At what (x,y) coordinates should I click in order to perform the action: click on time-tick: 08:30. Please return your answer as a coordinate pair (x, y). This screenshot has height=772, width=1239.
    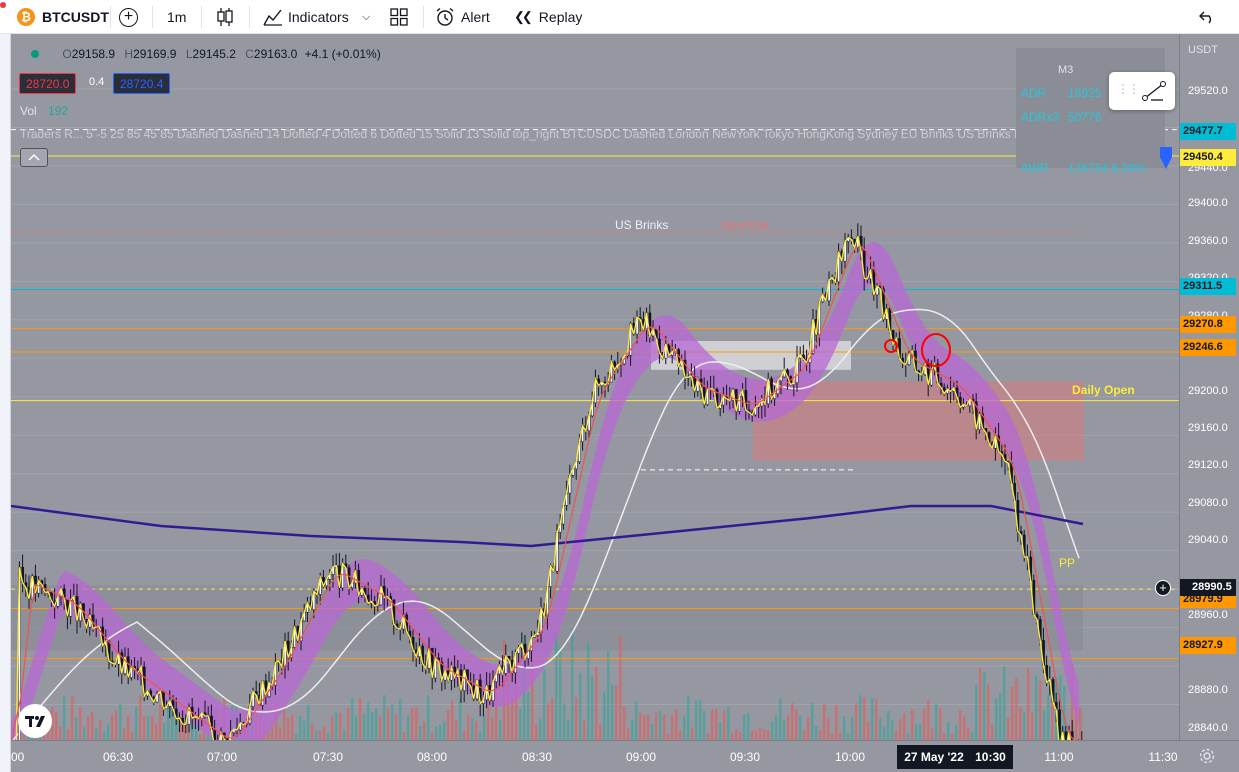
    Looking at the image, I should click on (537, 757).